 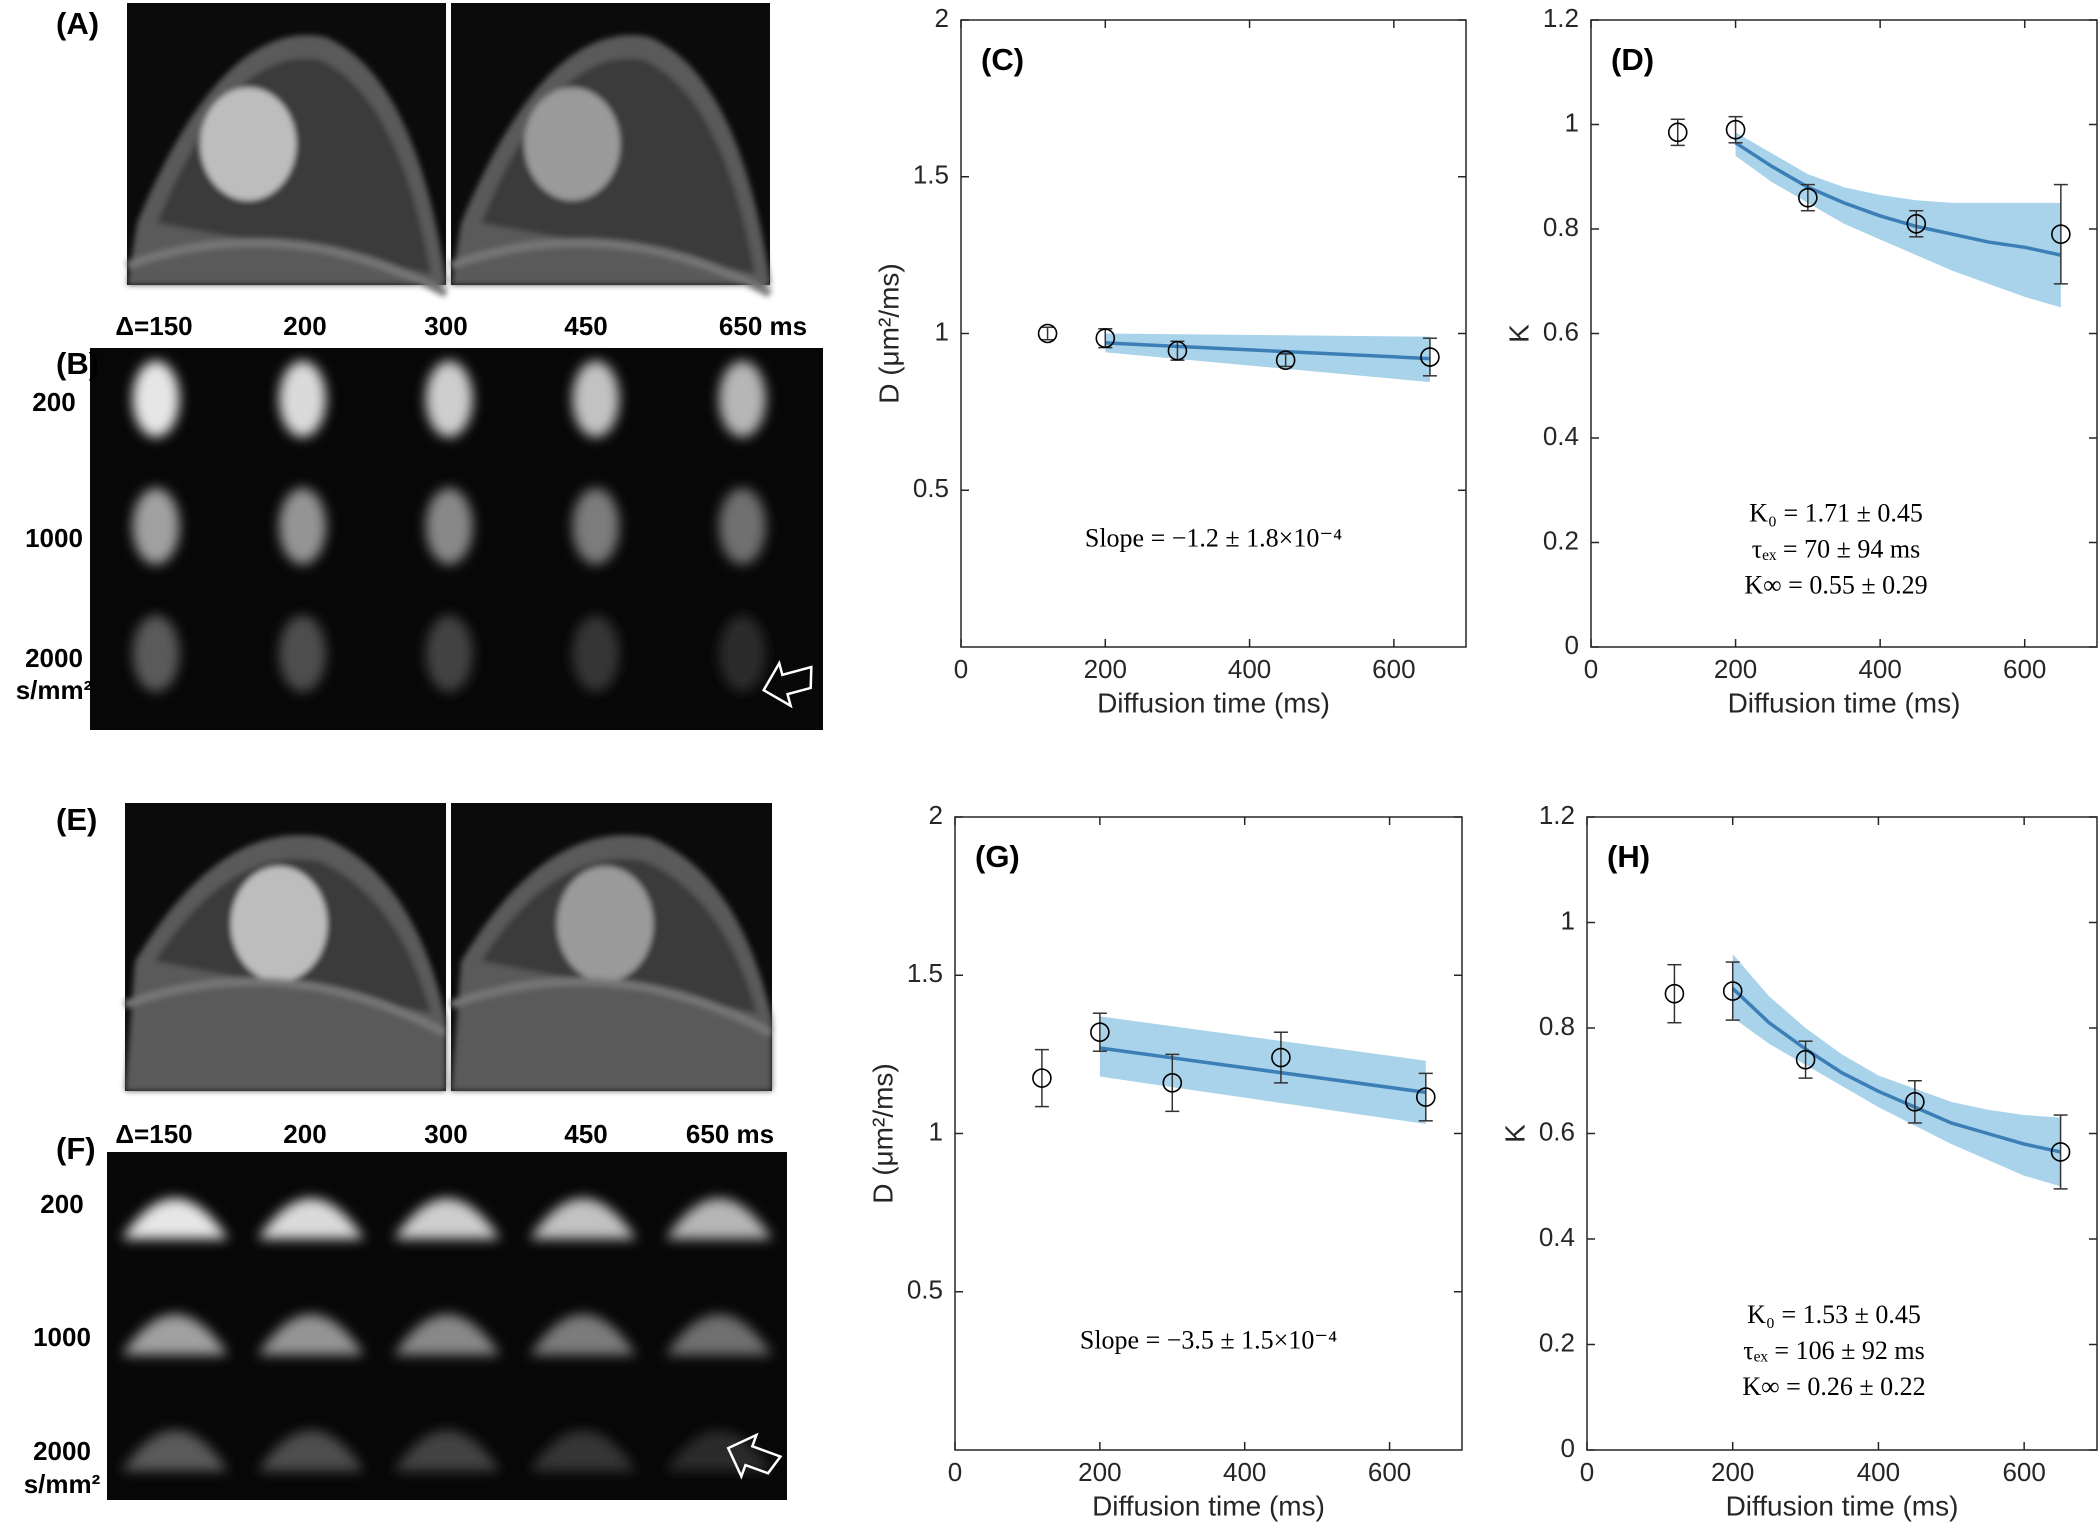 What do you see at coordinates (77, 363) in the screenshot?
I see `panel-label: (B)` at bounding box center [77, 363].